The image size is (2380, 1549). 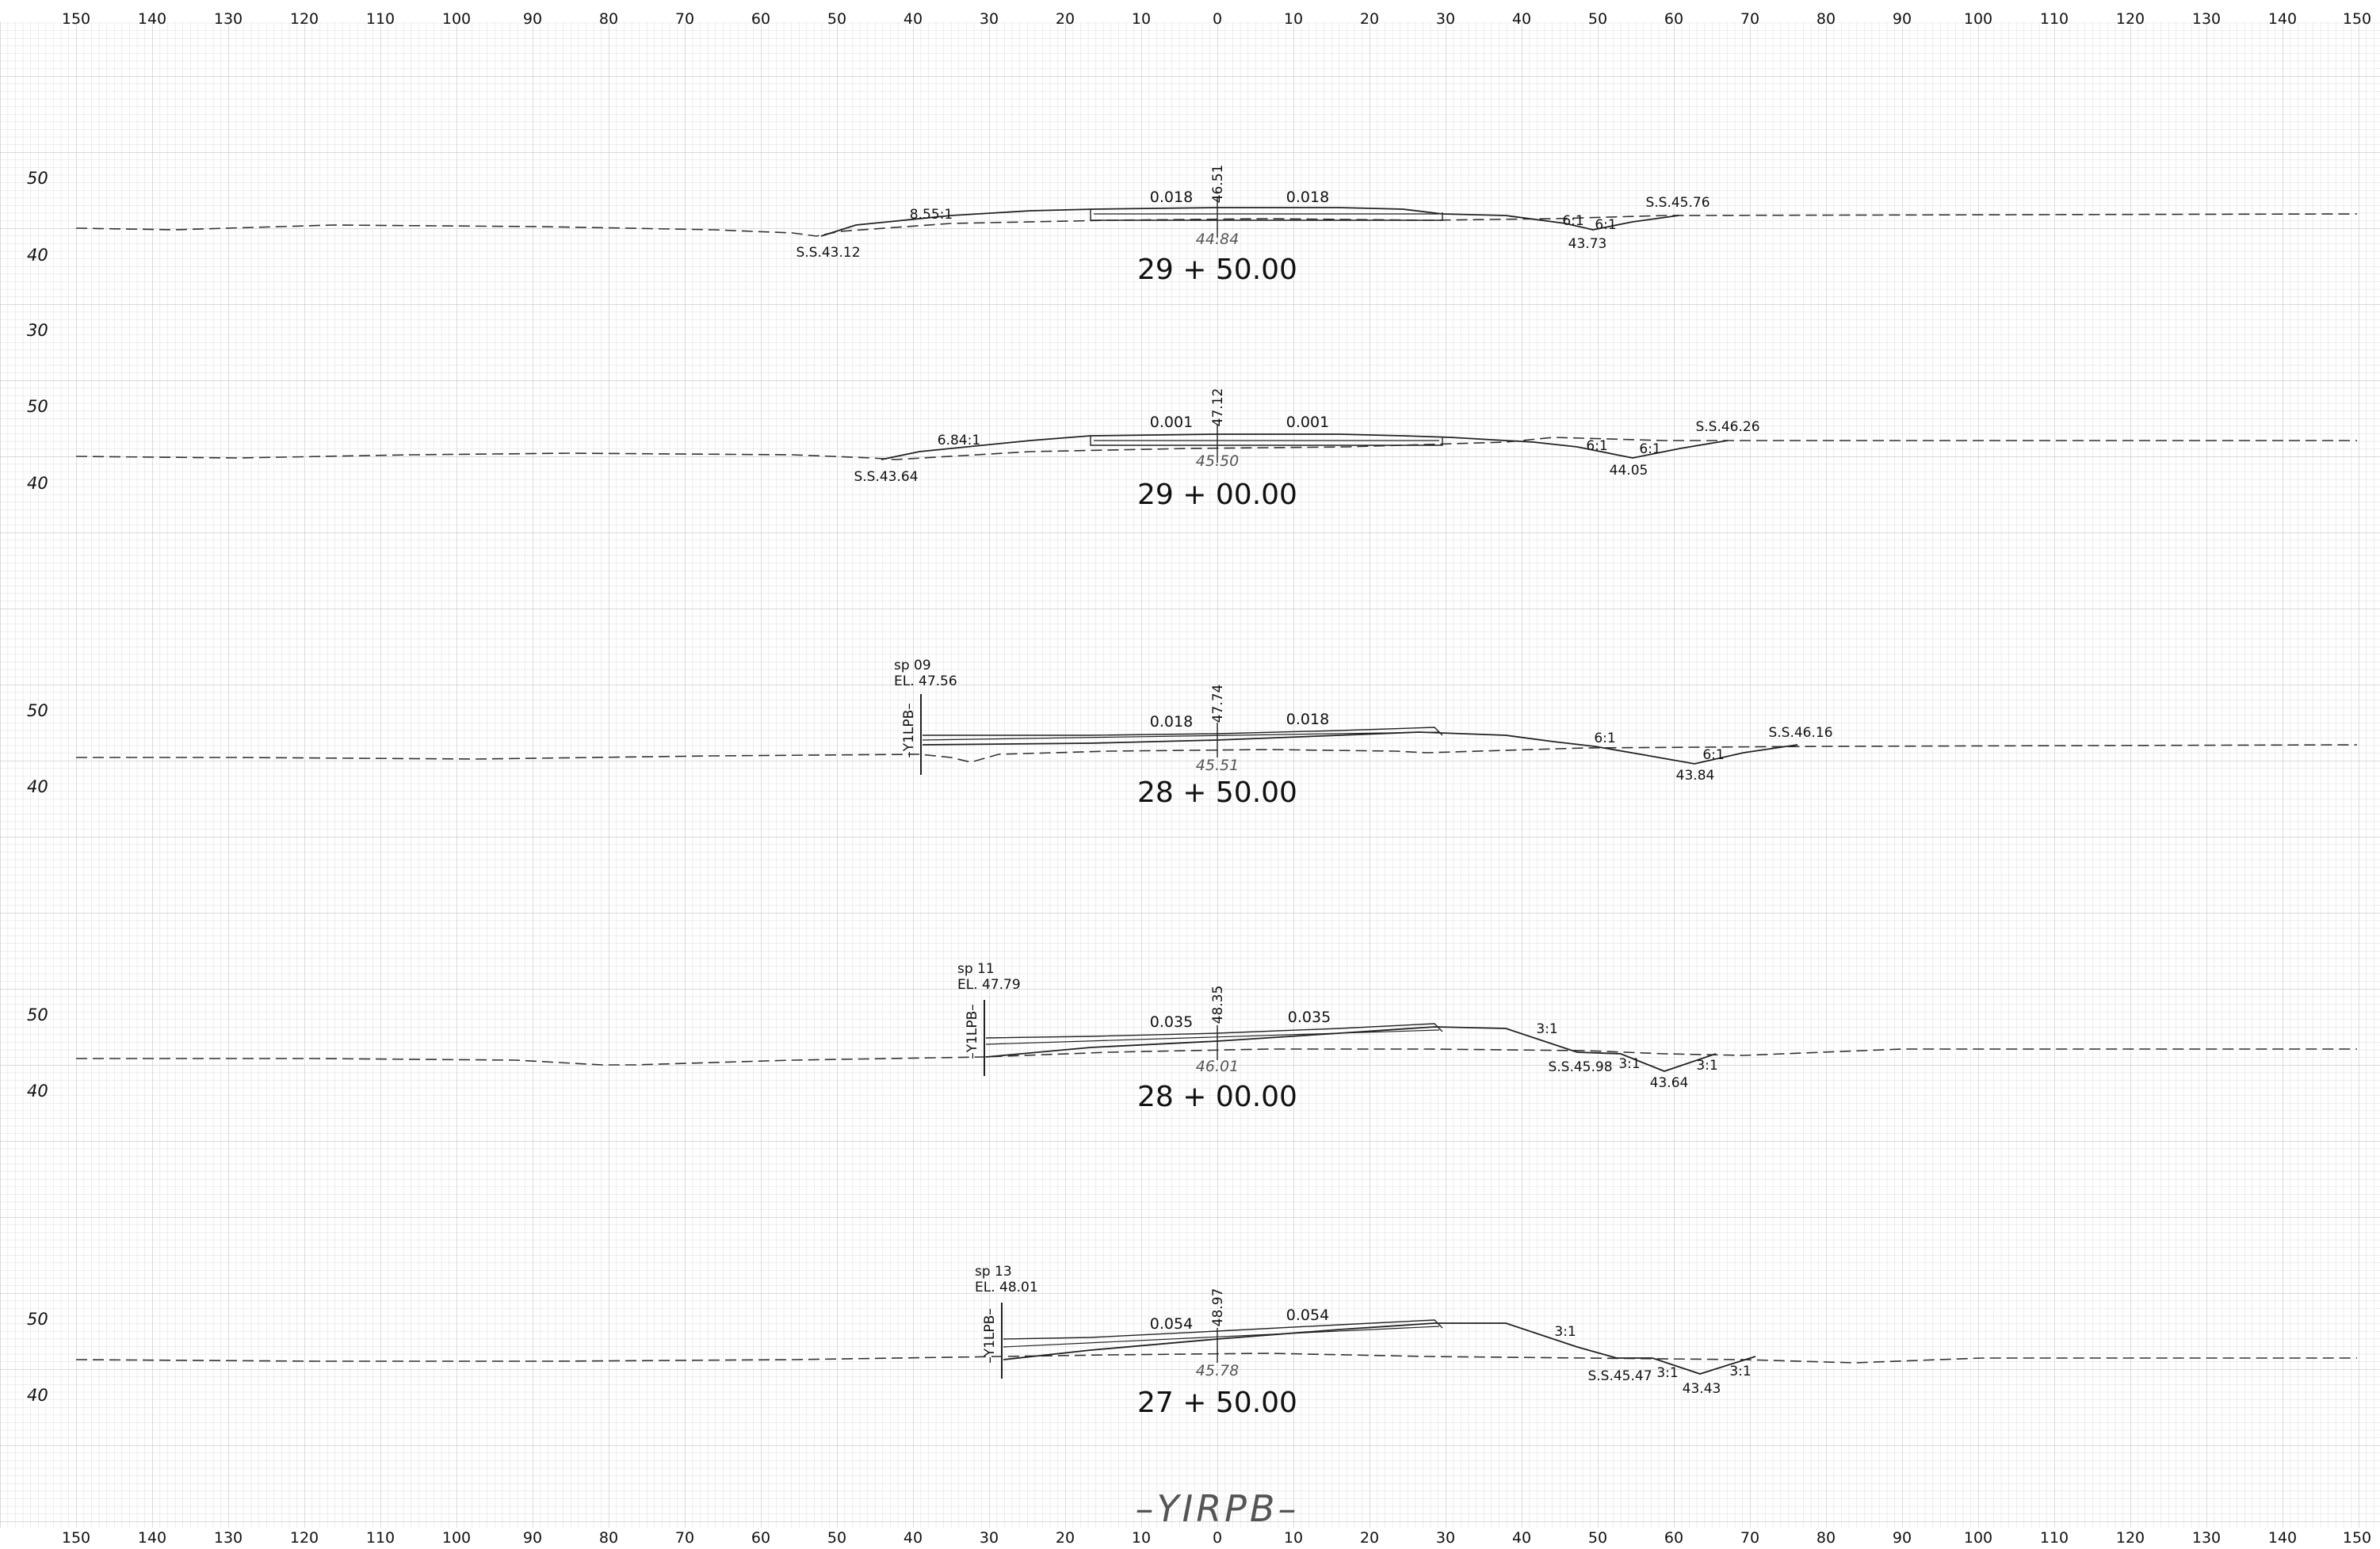 What do you see at coordinates (1171, 422) in the screenshot?
I see `grade-label-left: 0.001` at bounding box center [1171, 422].